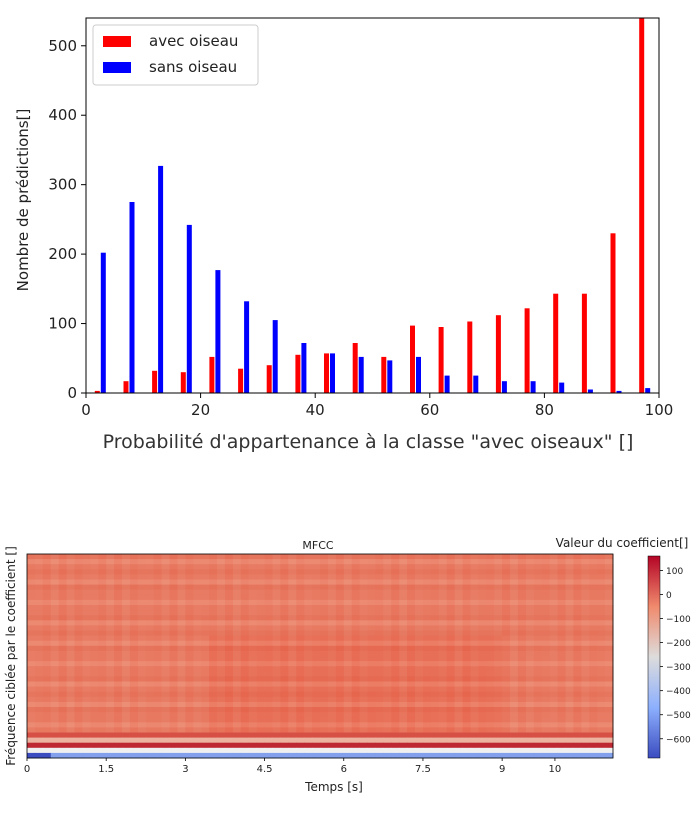 This screenshot has width=700, height=822. Describe the element at coordinates (23, 200) in the screenshot. I see `y-axis-label: Nombre de prédictions[]` at that location.